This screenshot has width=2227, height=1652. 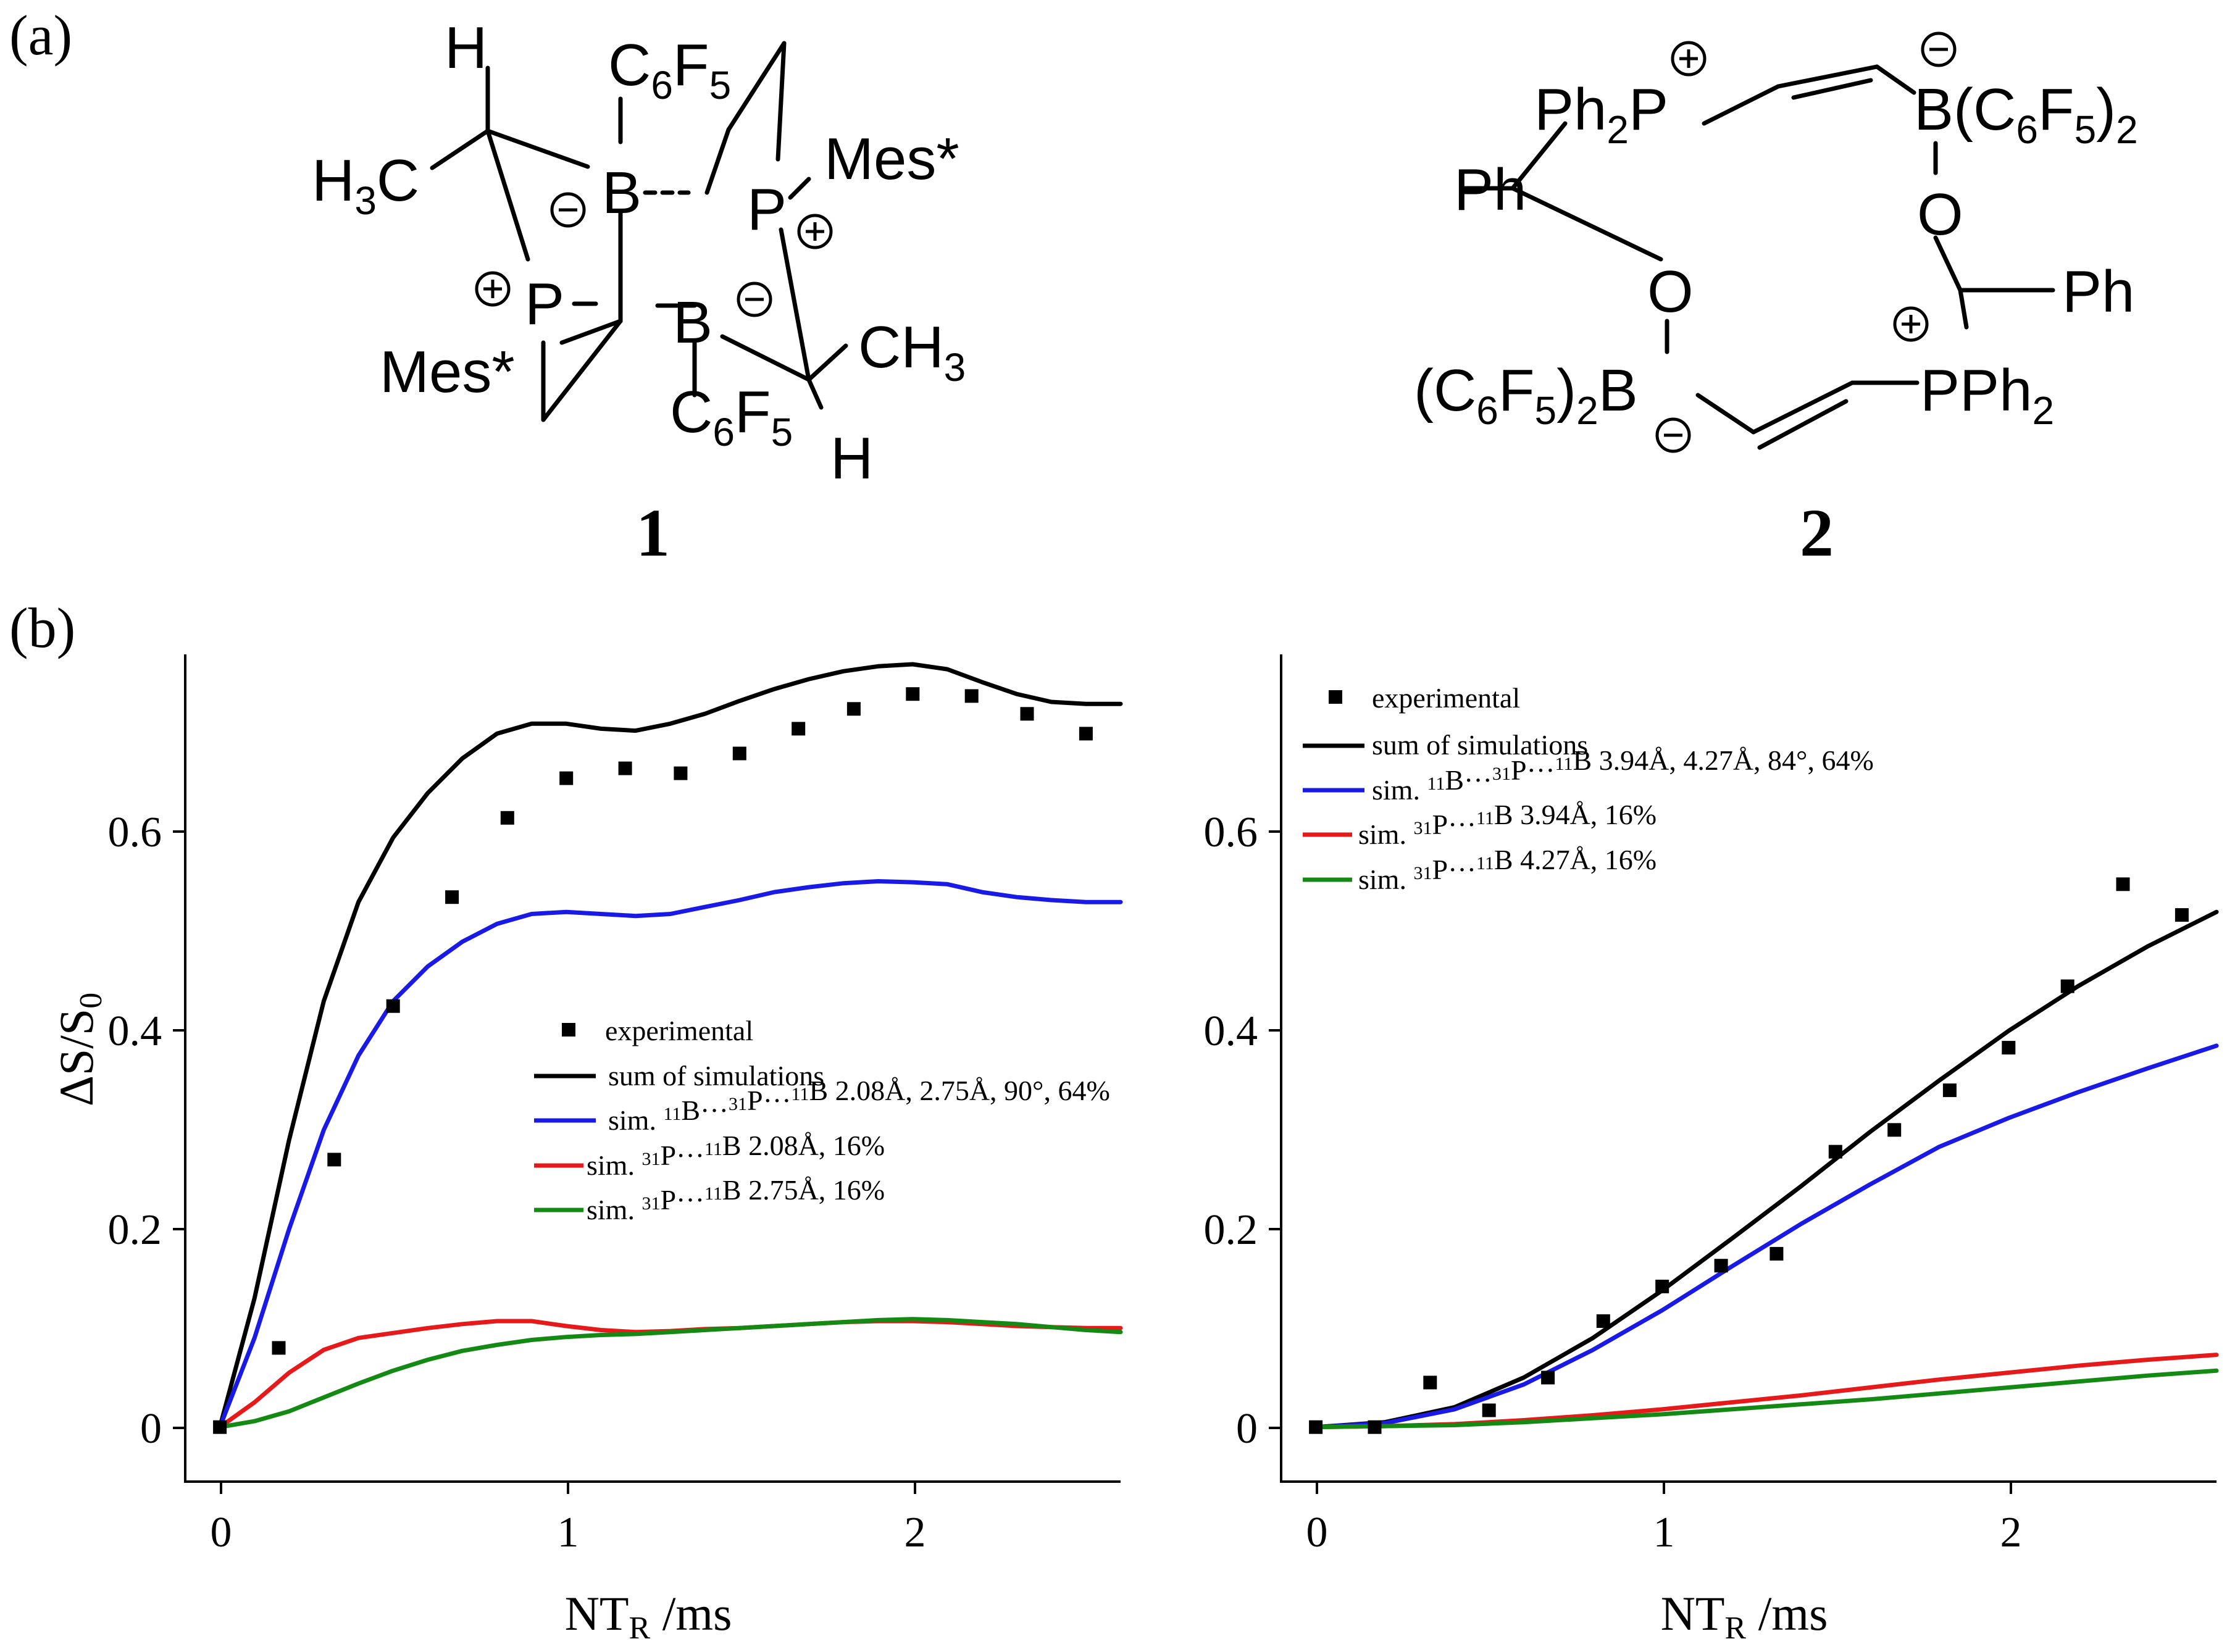 I want to click on c1-atom-p-right: P, so click(x=767, y=210).